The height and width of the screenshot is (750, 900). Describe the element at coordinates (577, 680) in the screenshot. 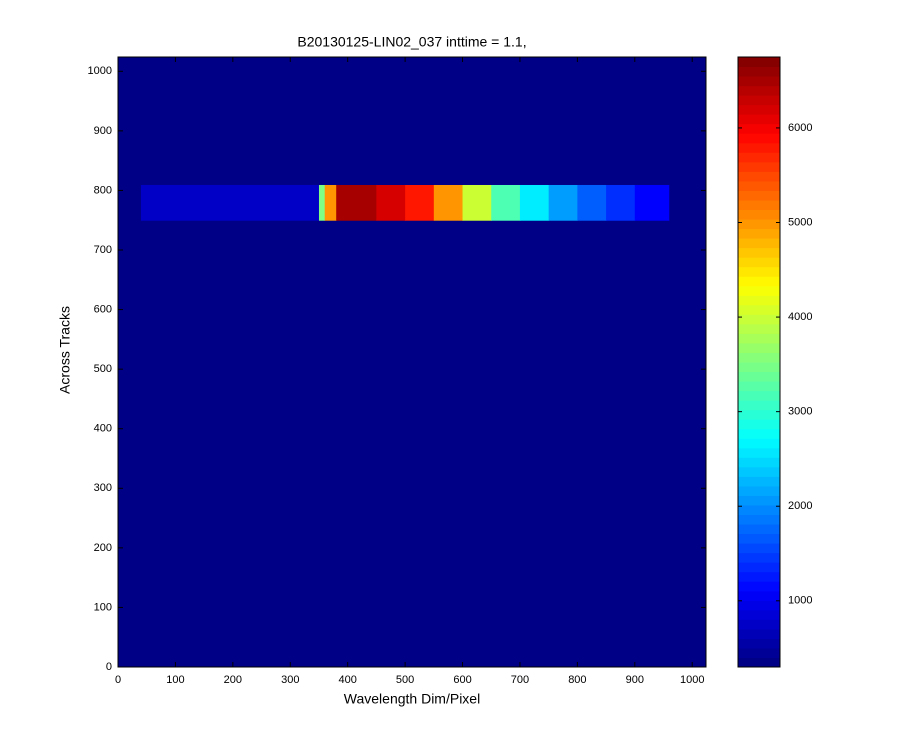

I see `x-tick-label: 800` at that location.